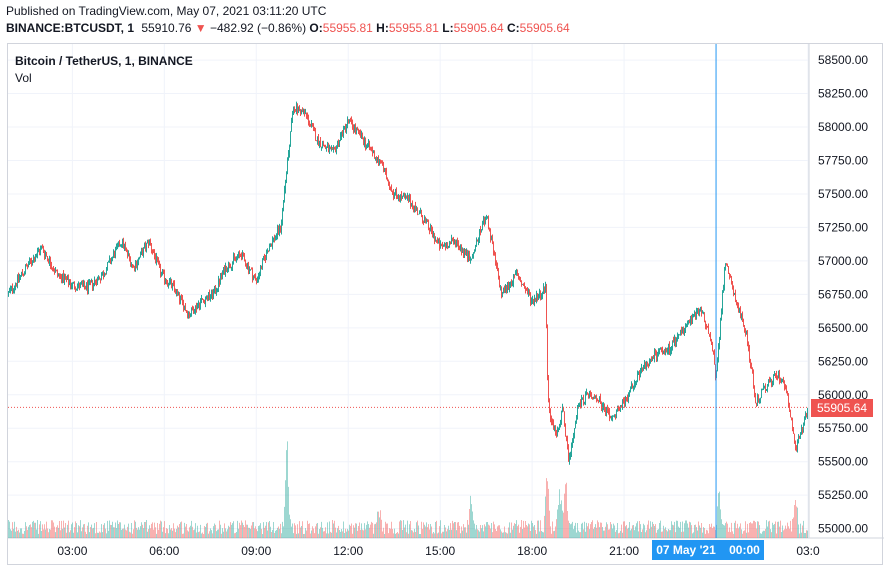  Describe the element at coordinates (164, 551) in the screenshot. I see `x-tick-label: 06:00` at that location.